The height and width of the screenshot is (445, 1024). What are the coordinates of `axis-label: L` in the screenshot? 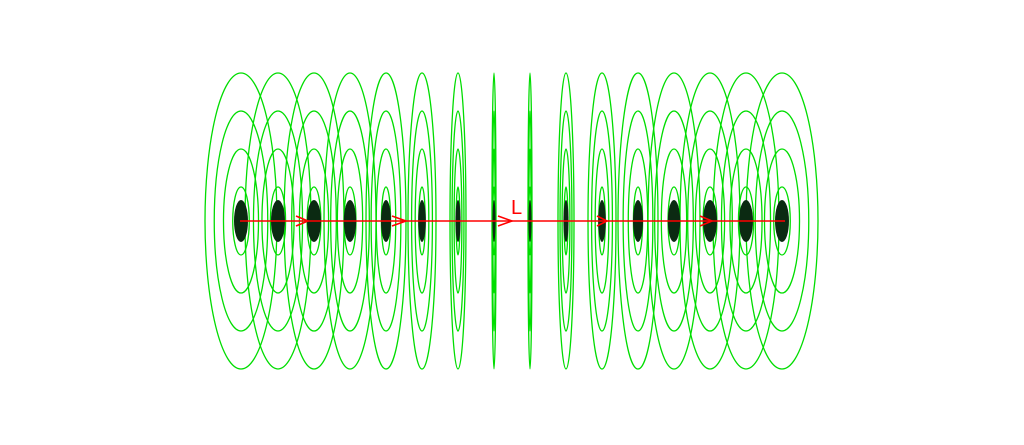 It's located at (516, 208).